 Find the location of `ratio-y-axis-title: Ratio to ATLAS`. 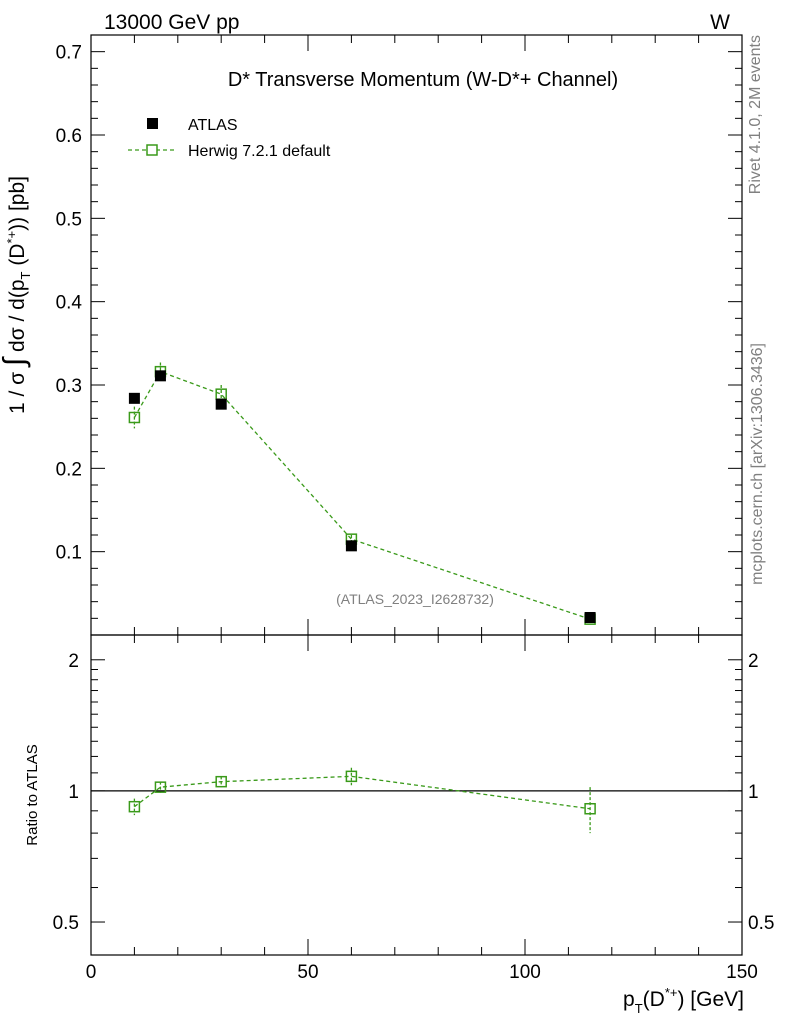

ratio-y-axis-title: Ratio to ATLAS is located at coordinates (32, 794).